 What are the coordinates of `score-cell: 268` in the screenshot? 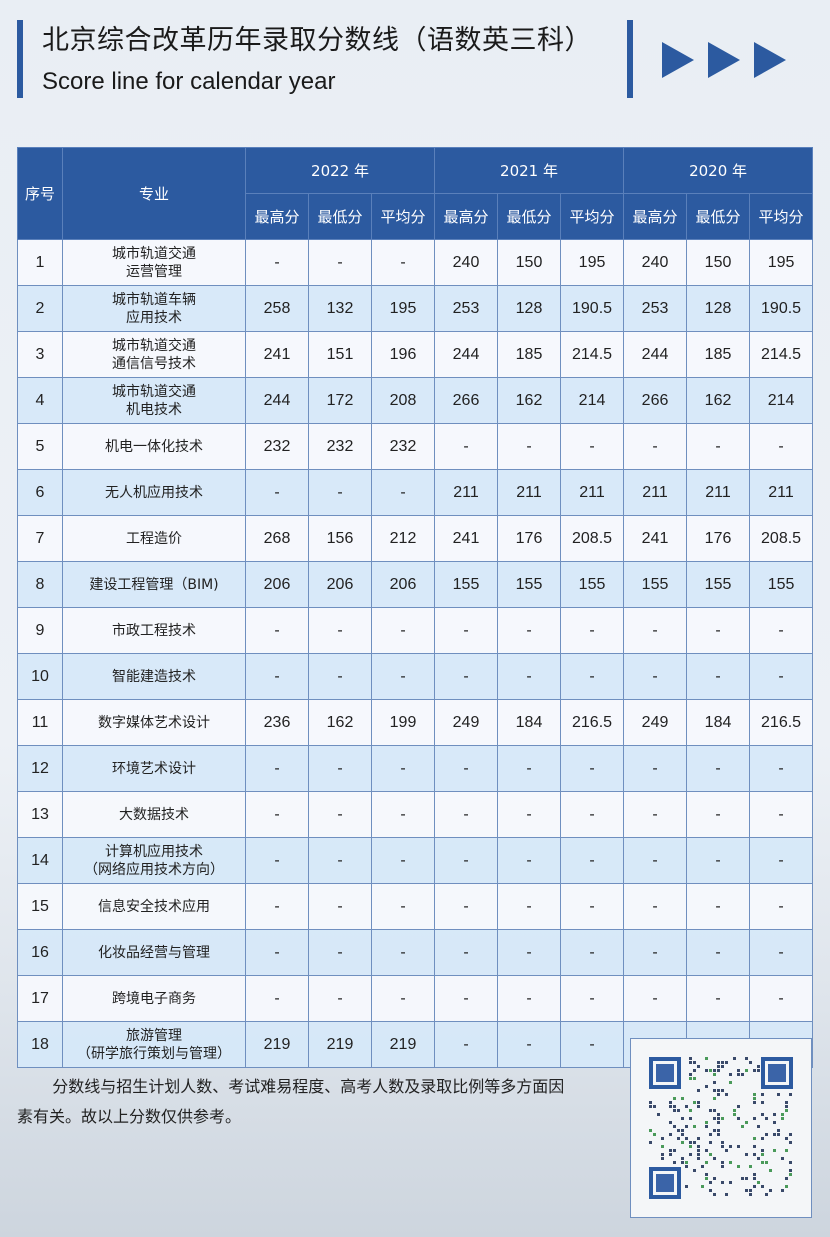 It's located at (277, 538).